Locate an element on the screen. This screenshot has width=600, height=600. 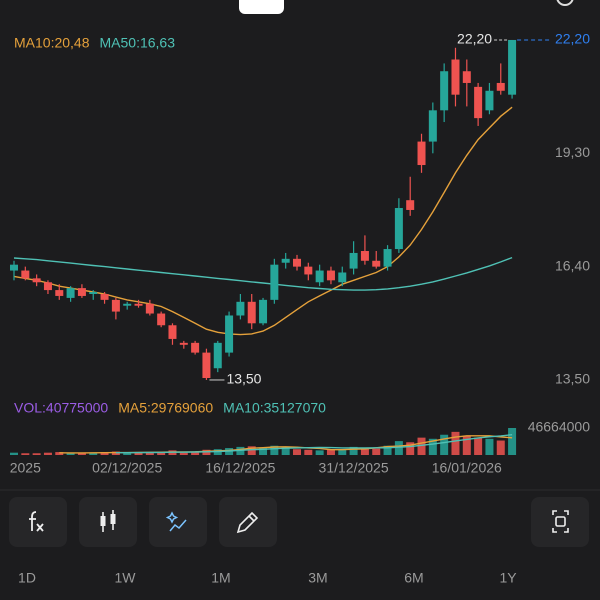
legend-entry: MA5:29769060 is located at coordinates (165, 408).